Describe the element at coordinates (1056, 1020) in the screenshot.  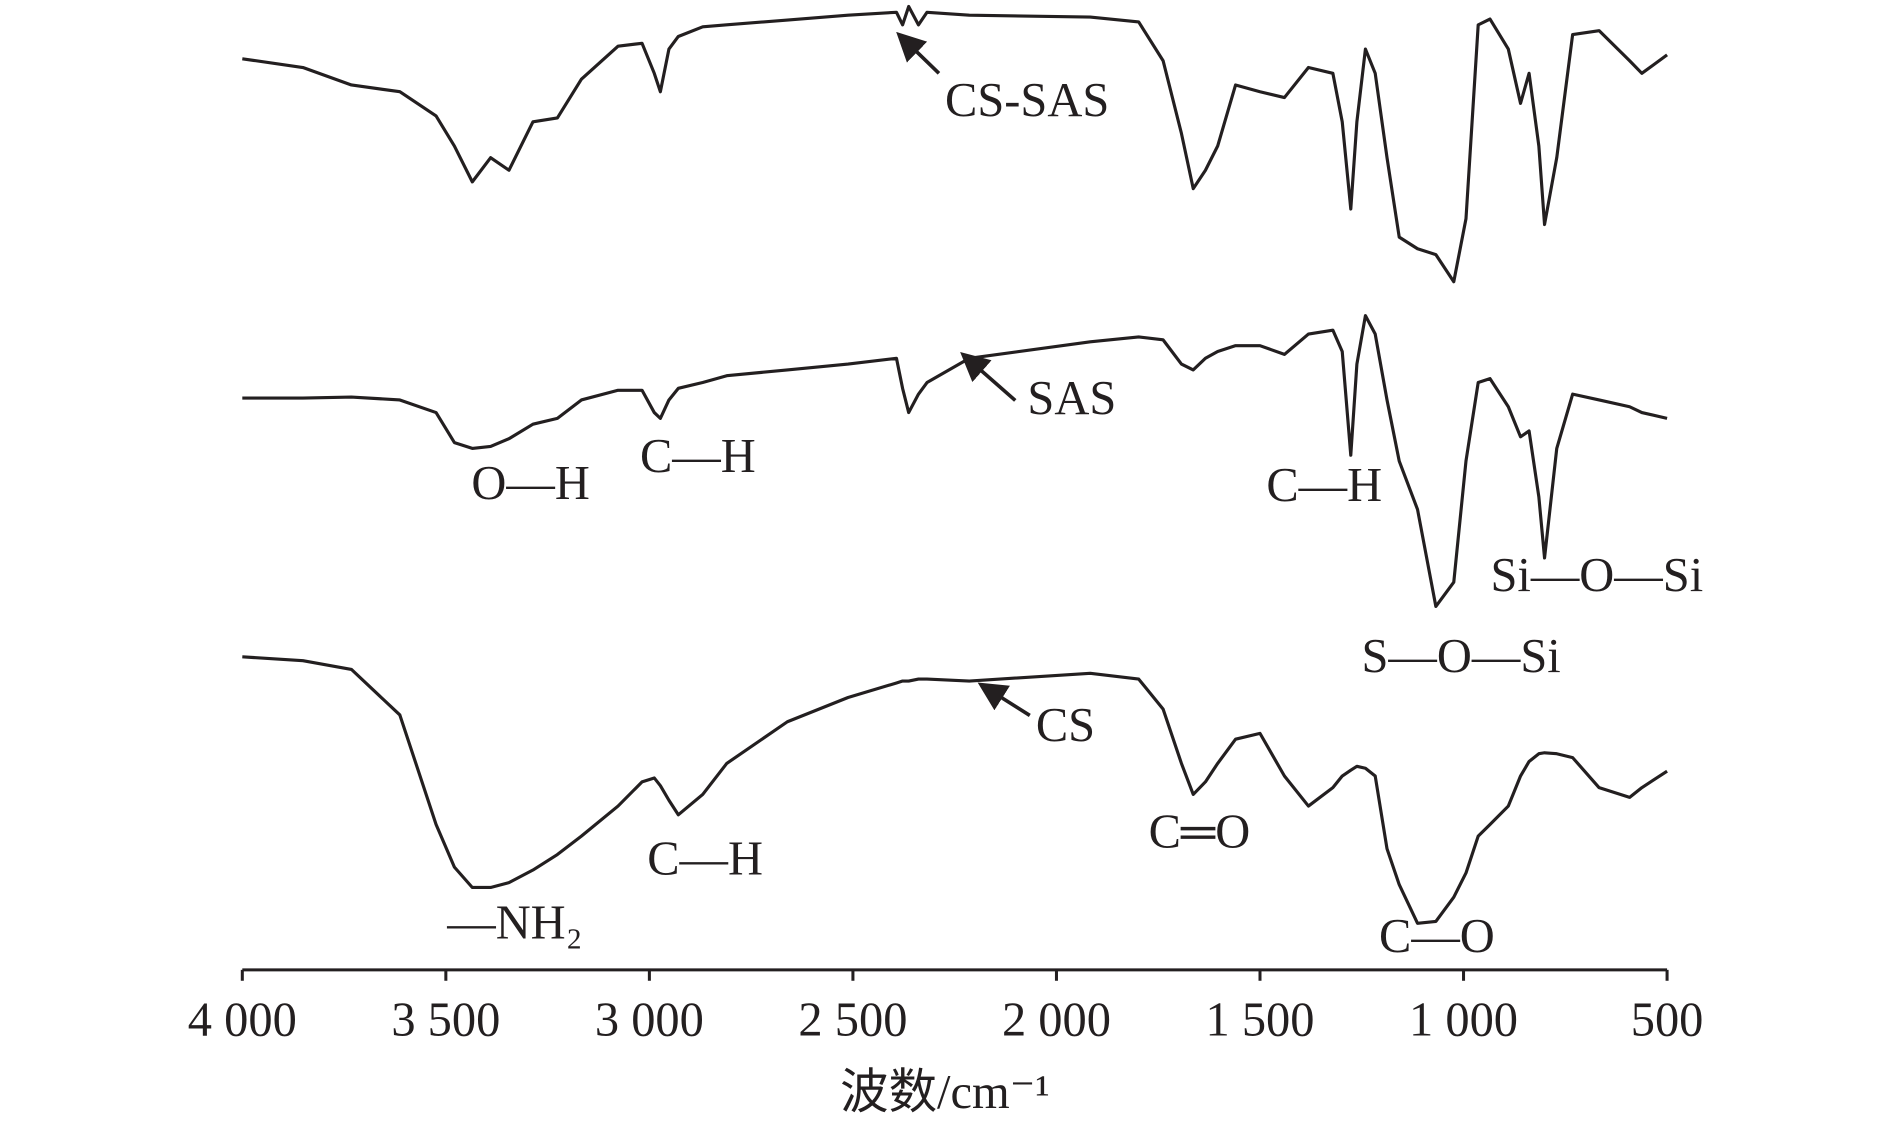
I see `x-tick-label: 2 000` at that location.